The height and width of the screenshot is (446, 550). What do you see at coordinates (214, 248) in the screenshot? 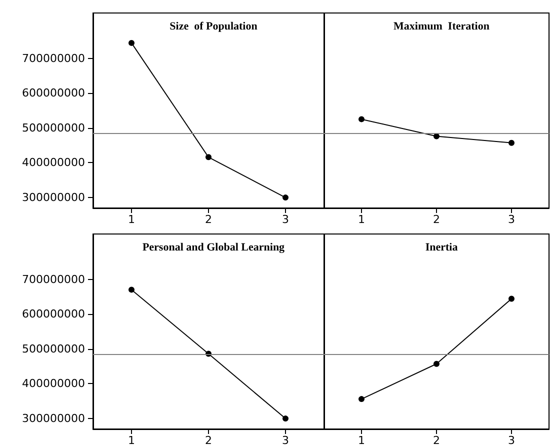
I see `text: Personal and Global Learning` at bounding box center [214, 248].